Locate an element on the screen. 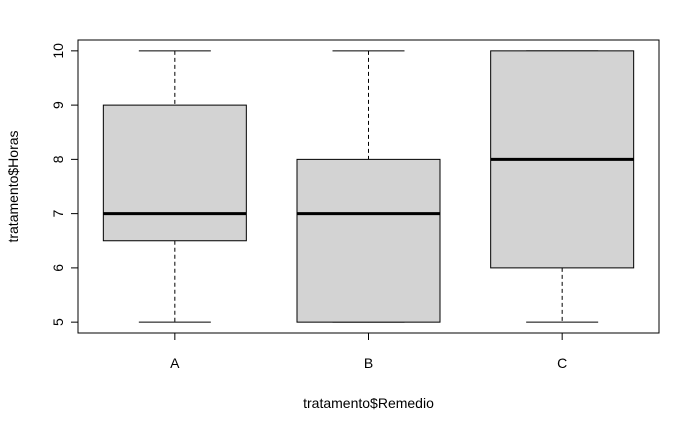 The width and height of the screenshot is (700, 432). y-tick-label-7: 7 is located at coordinates (58, 214).